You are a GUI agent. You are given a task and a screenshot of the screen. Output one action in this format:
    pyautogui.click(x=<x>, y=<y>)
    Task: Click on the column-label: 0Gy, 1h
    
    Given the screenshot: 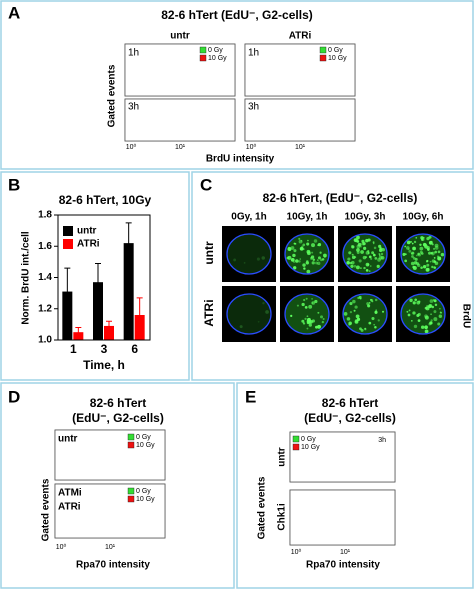 What is the action you would take?
    pyautogui.click(x=248, y=217)
    